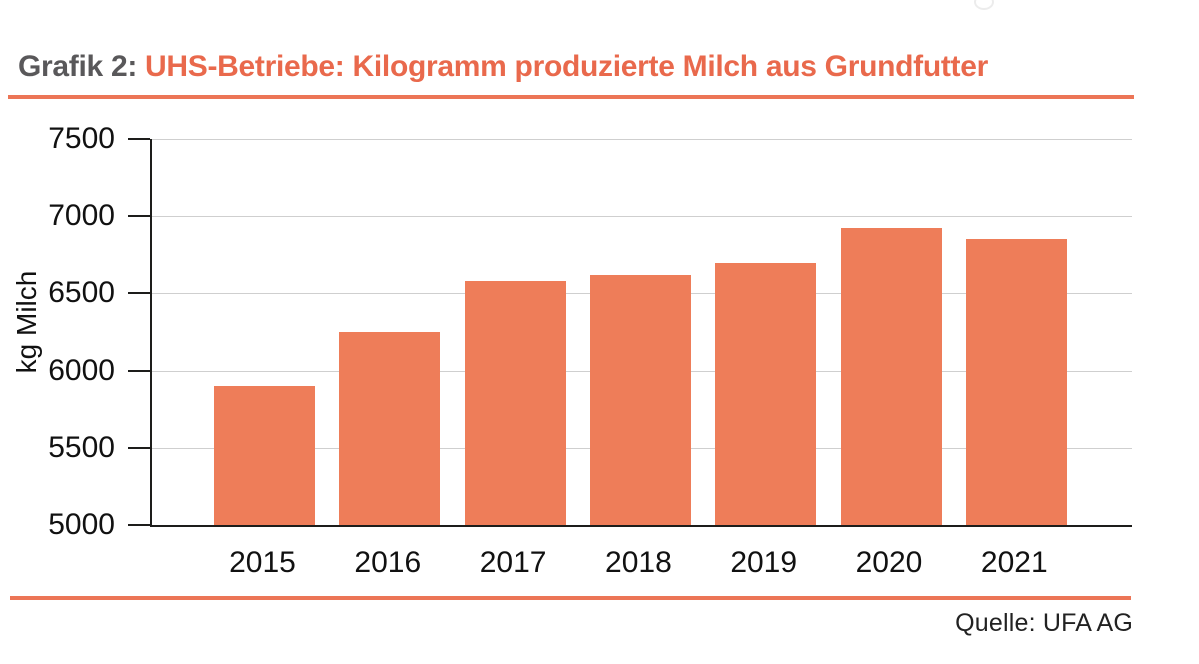 Image resolution: width=1199 pixels, height=664 pixels. Describe the element at coordinates (984, 5) in the screenshot. I see `cropped-glyph-artifact` at that location.